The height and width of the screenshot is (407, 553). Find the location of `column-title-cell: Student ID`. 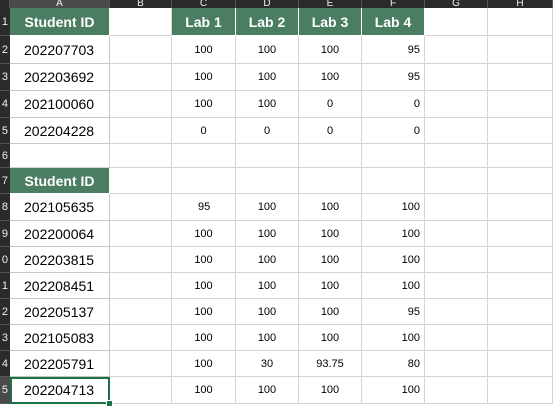

column-title-cell: Student ID is located at coordinates (60, 181).